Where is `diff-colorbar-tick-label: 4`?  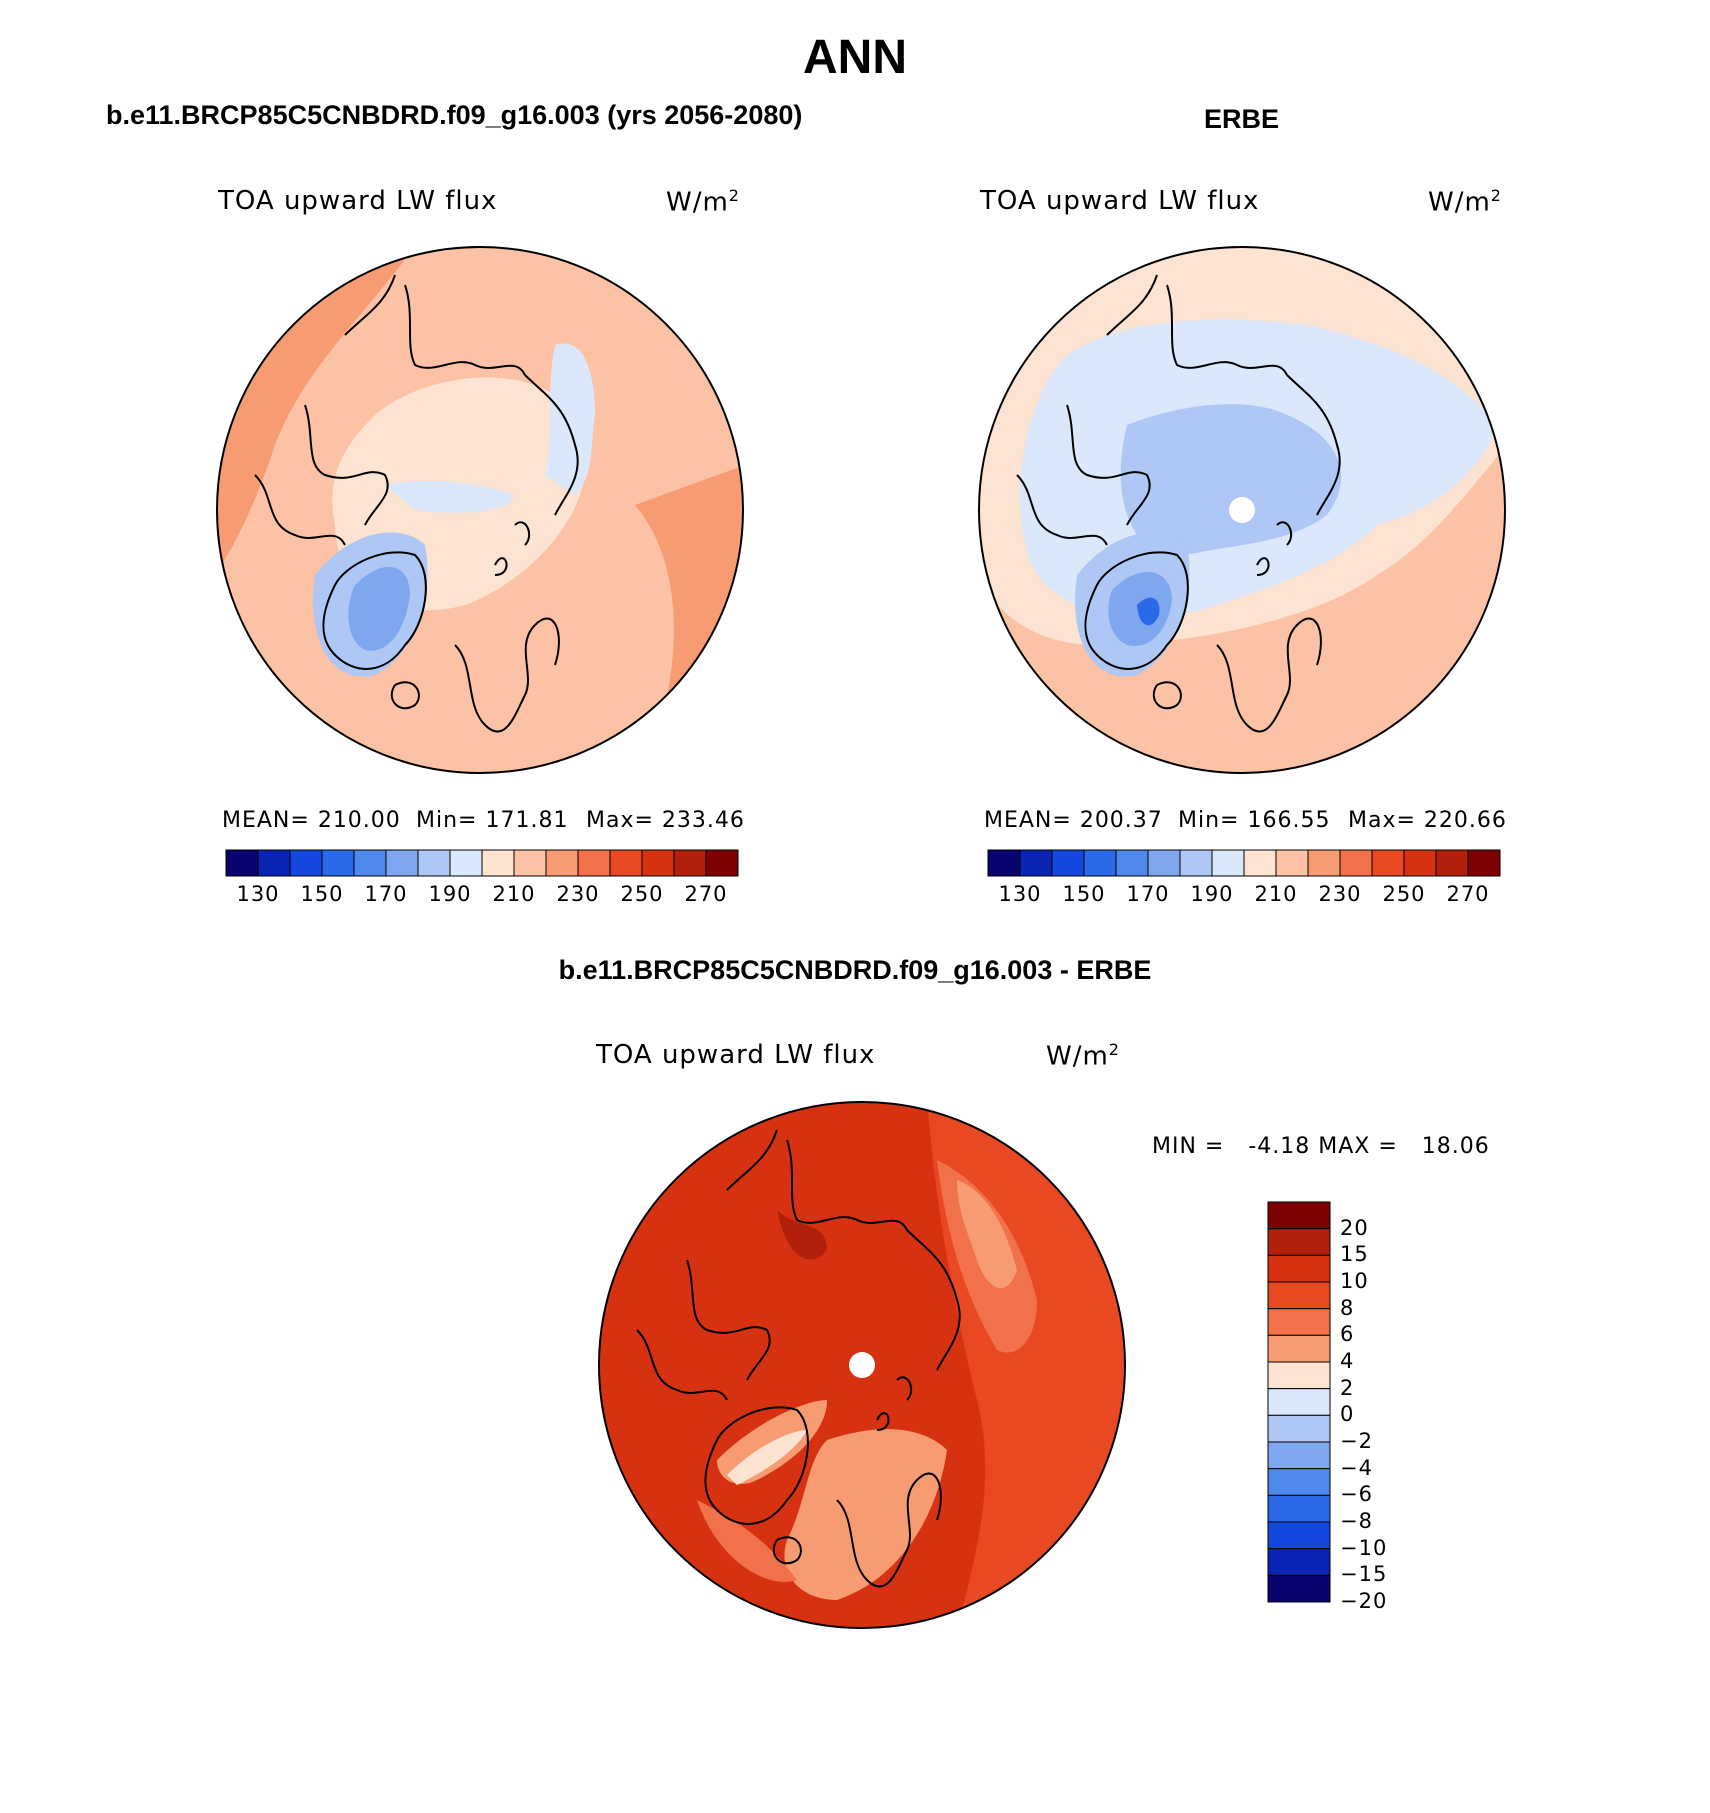 diff-colorbar-tick-label: 4 is located at coordinates (1347, 1361).